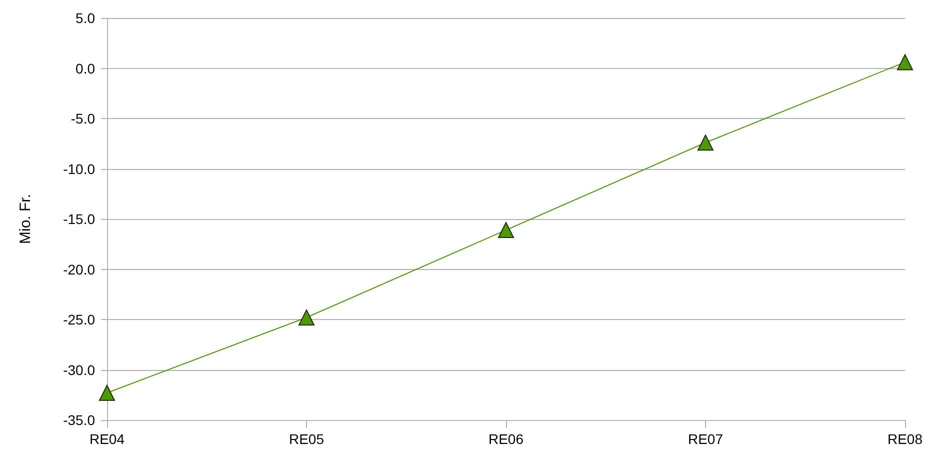  What do you see at coordinates (79, 219) in the screenshot?
I see `y-tick-label: -15.0` at bounding box center [79, 219].